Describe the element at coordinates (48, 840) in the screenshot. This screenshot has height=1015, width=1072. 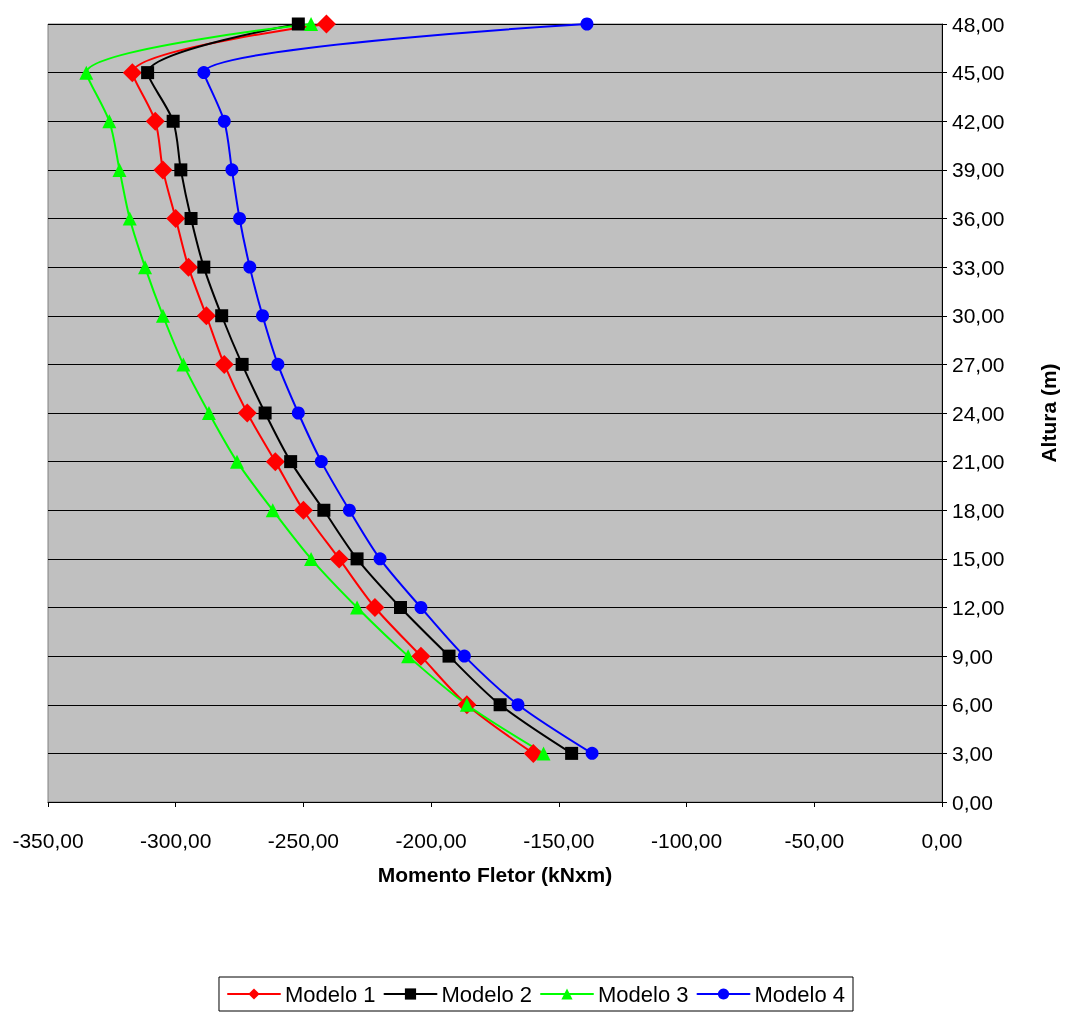
I see `x-tick-label: -350,00` at that location.